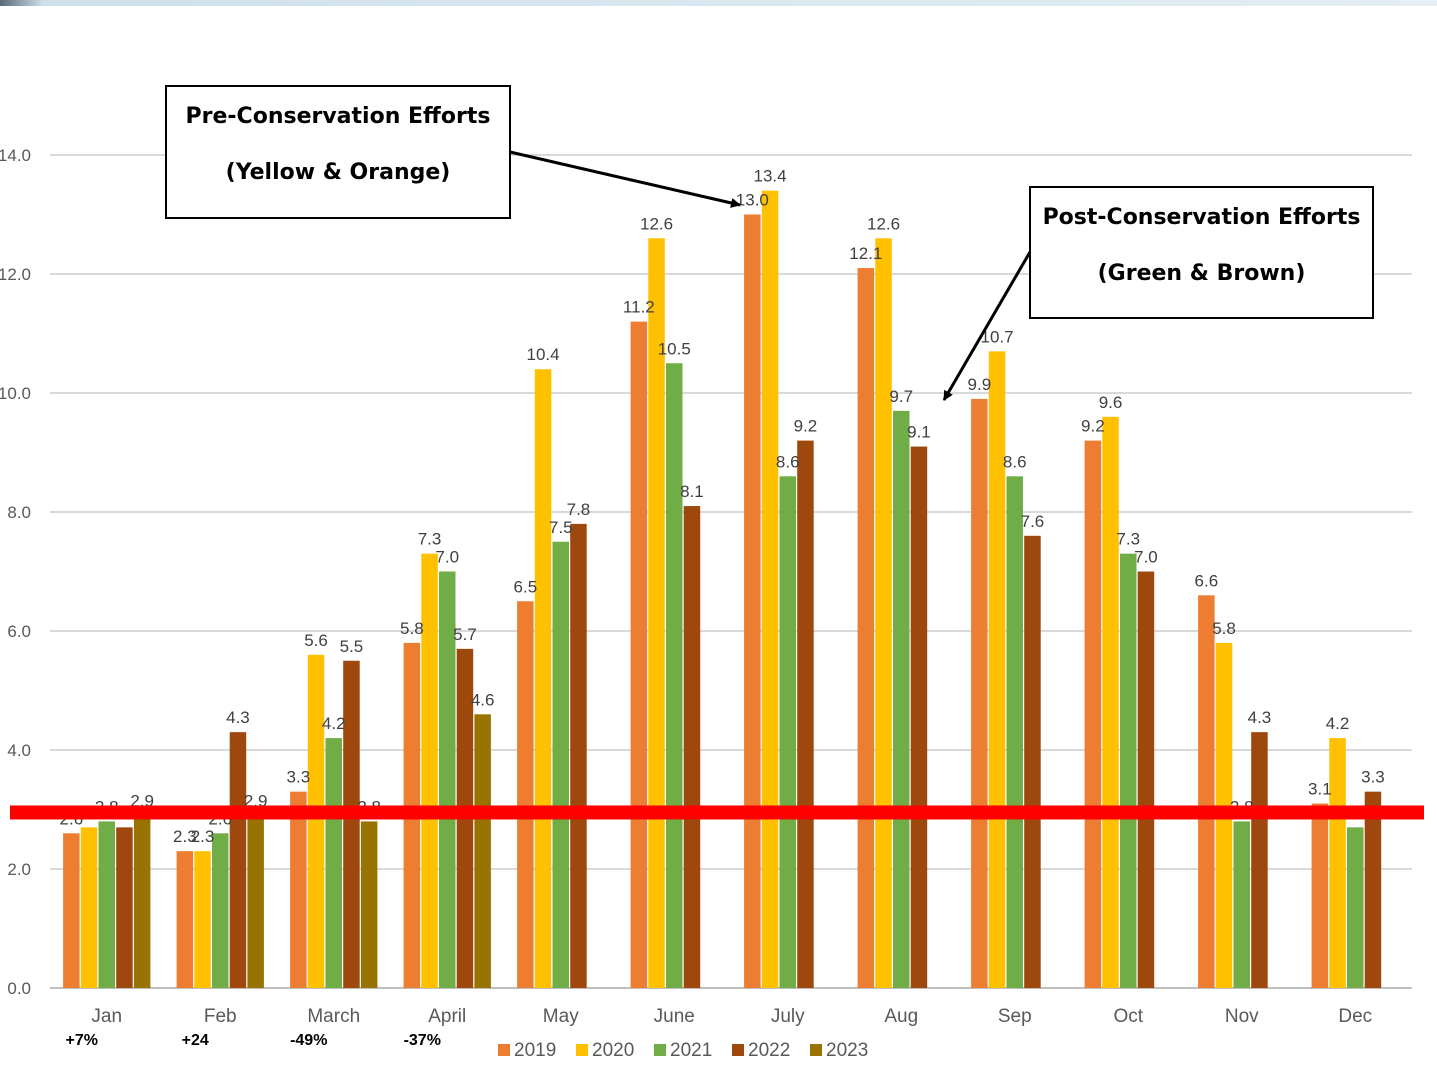  I want to click on y-tick-label: 10.0, so click(15, 393).